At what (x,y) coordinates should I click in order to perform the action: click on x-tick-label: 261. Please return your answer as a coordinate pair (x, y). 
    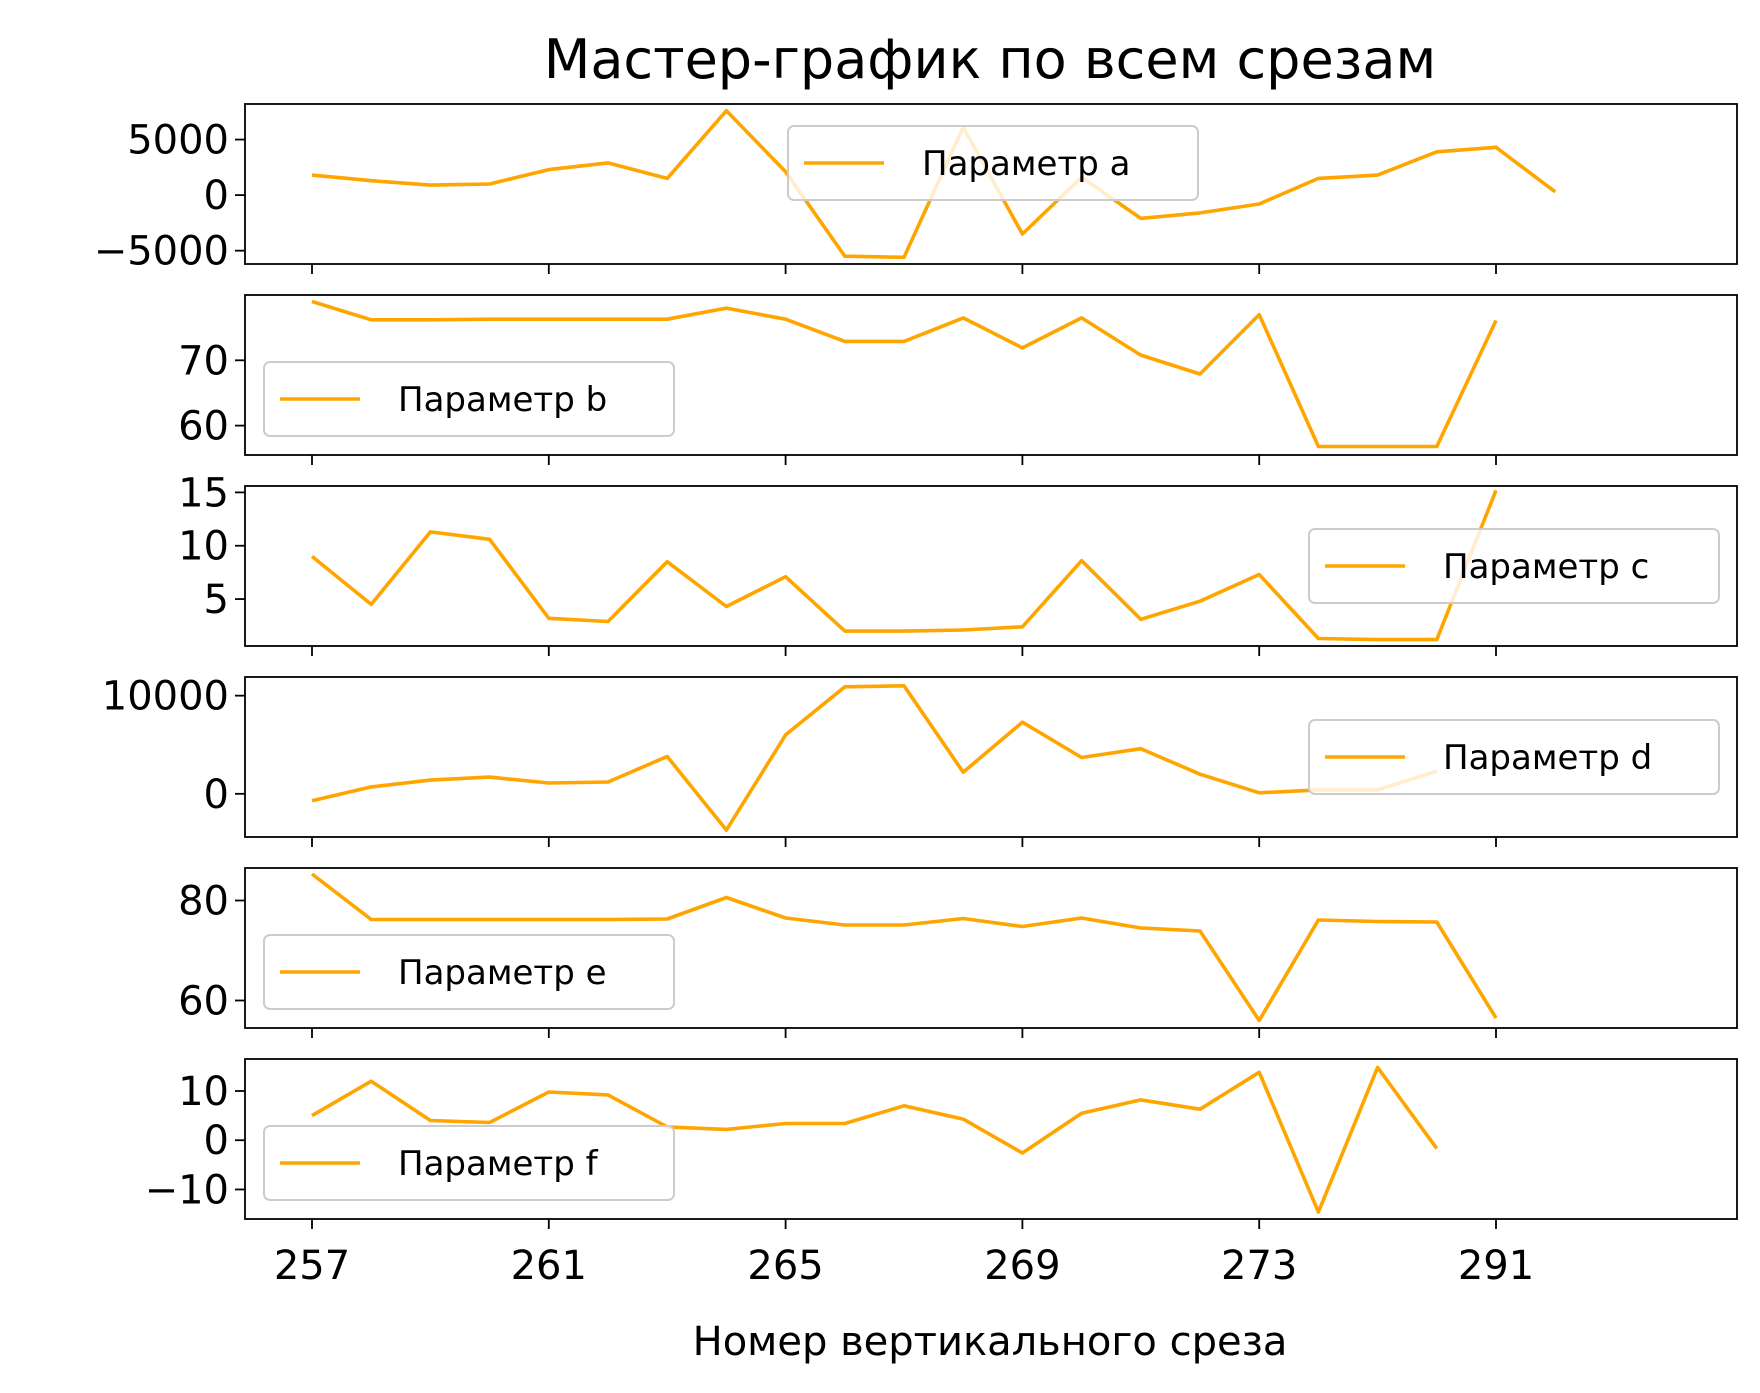
    Looking at the image, I should click on (549, 1266).